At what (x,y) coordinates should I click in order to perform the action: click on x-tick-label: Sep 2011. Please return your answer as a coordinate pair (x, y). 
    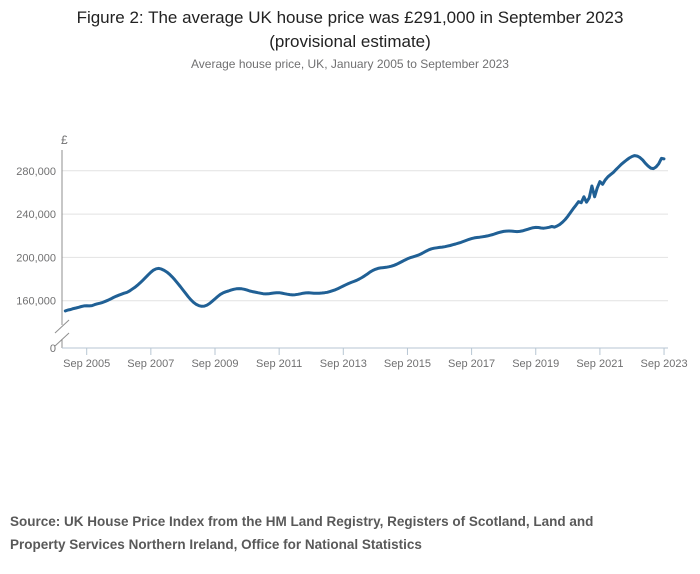
    Looking at the image, I should click on (279, 364).